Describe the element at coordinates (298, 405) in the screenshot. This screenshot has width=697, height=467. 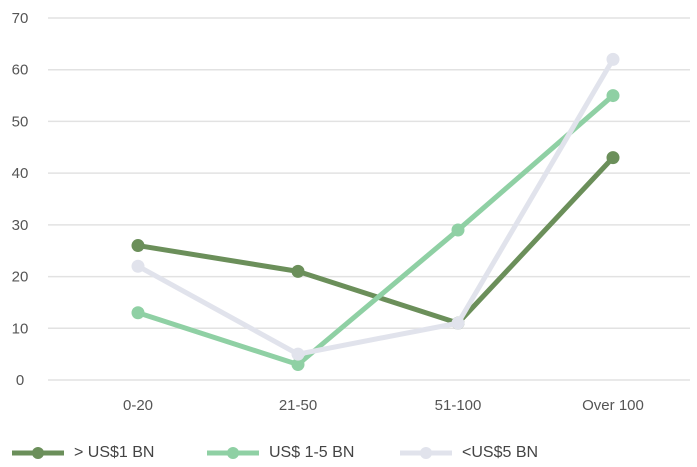
I see `x-tick-label-2: 21-50` at that location.